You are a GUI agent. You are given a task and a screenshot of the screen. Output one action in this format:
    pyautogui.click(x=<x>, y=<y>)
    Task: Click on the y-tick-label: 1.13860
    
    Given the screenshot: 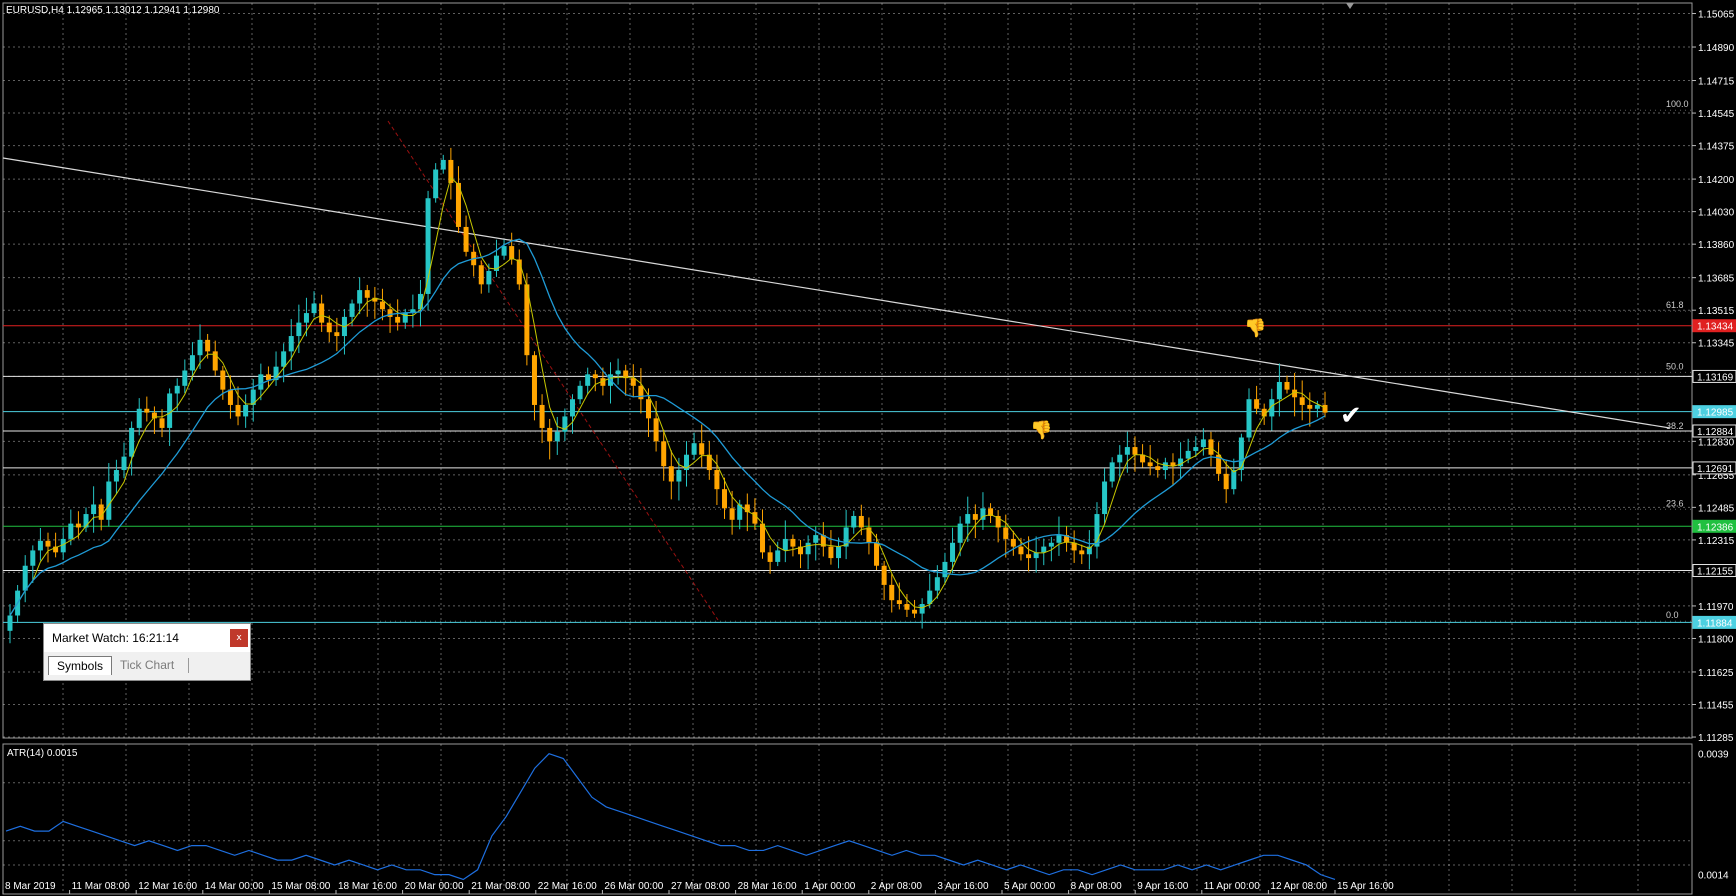 What is the action you would take?
    pyautogui.click(x=1716, y=245)
    